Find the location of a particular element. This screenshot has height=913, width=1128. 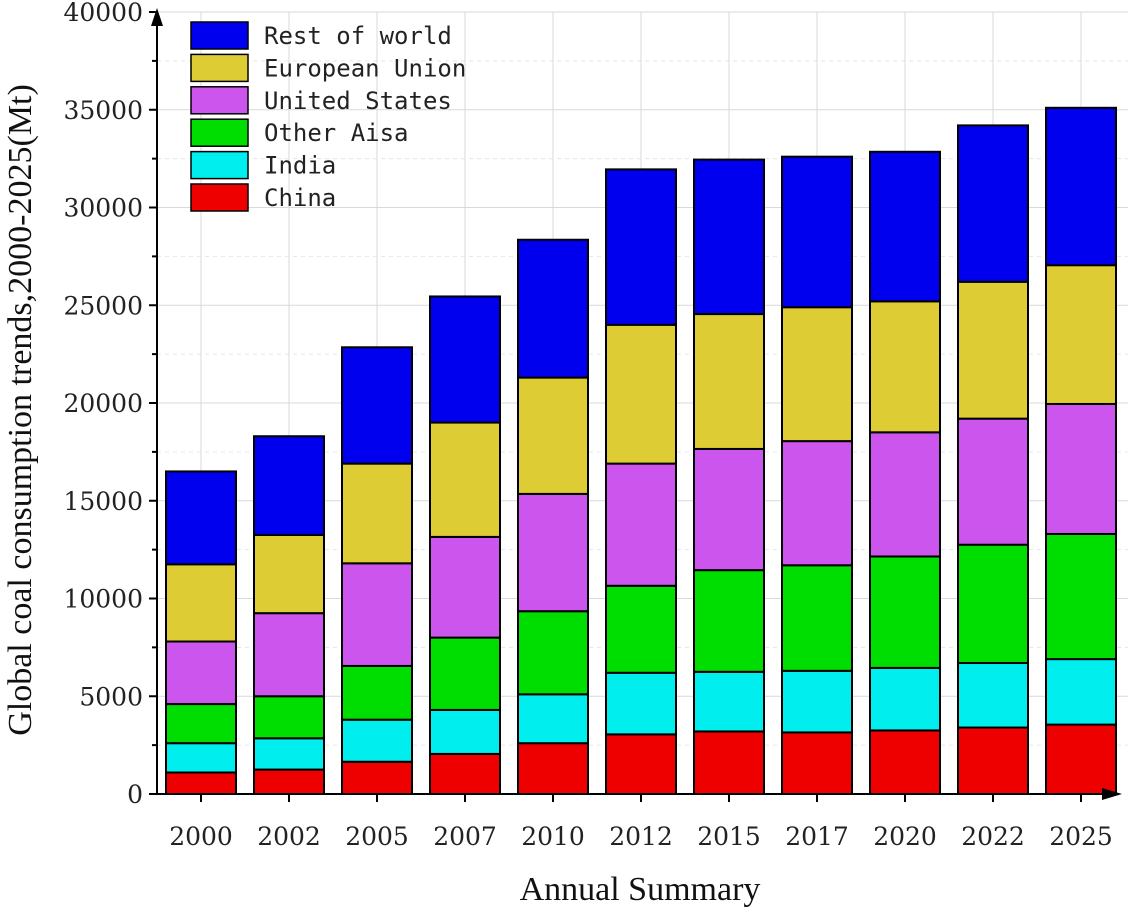

bar-segment-rest-of-world-2025 is located at coordinates (1081, 186).